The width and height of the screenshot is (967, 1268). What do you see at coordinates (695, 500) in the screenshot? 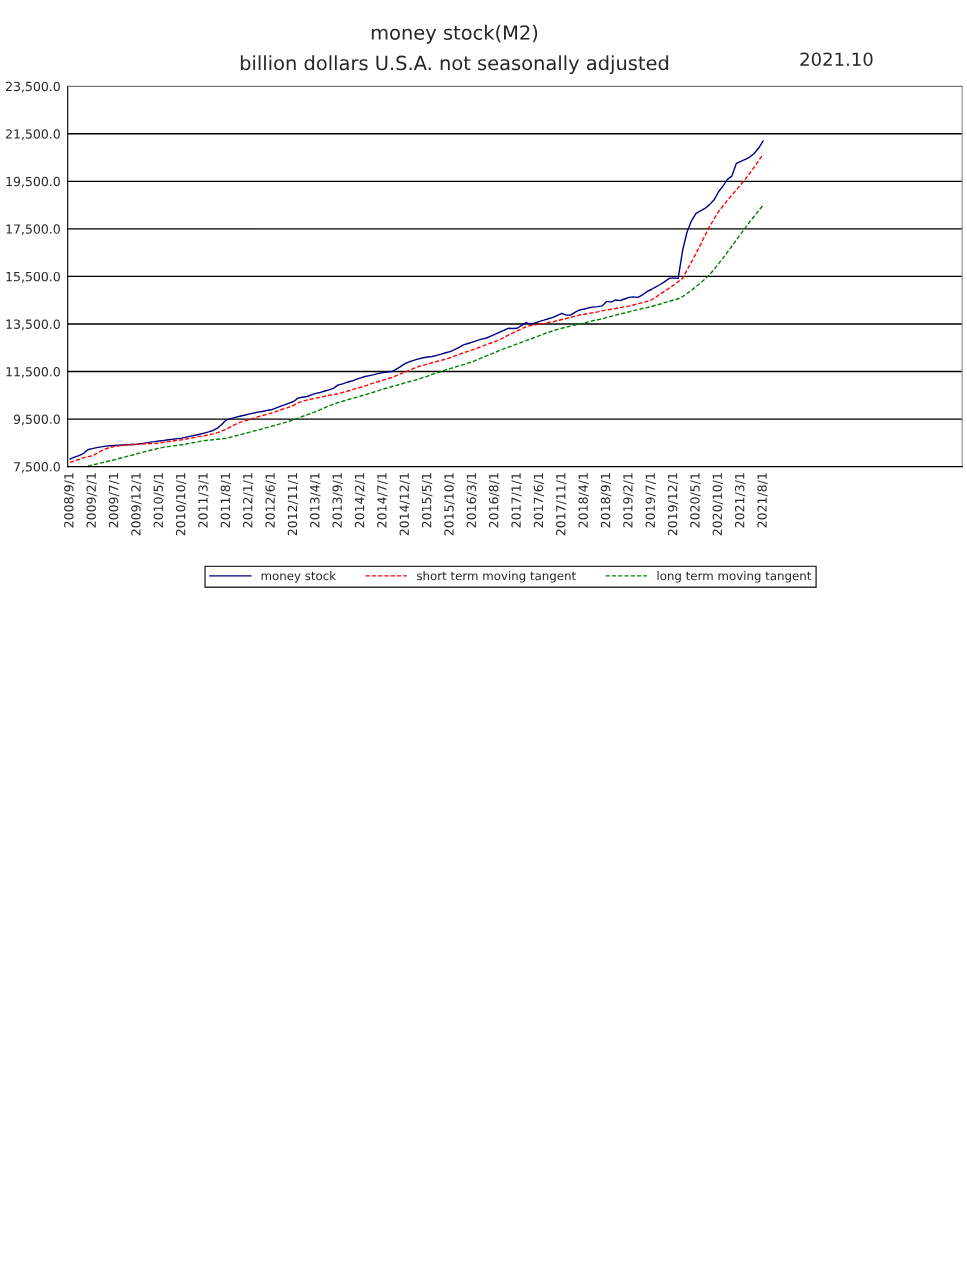
I see `x-tick-label: 2020/5/1` at bounding box center [695, 500].